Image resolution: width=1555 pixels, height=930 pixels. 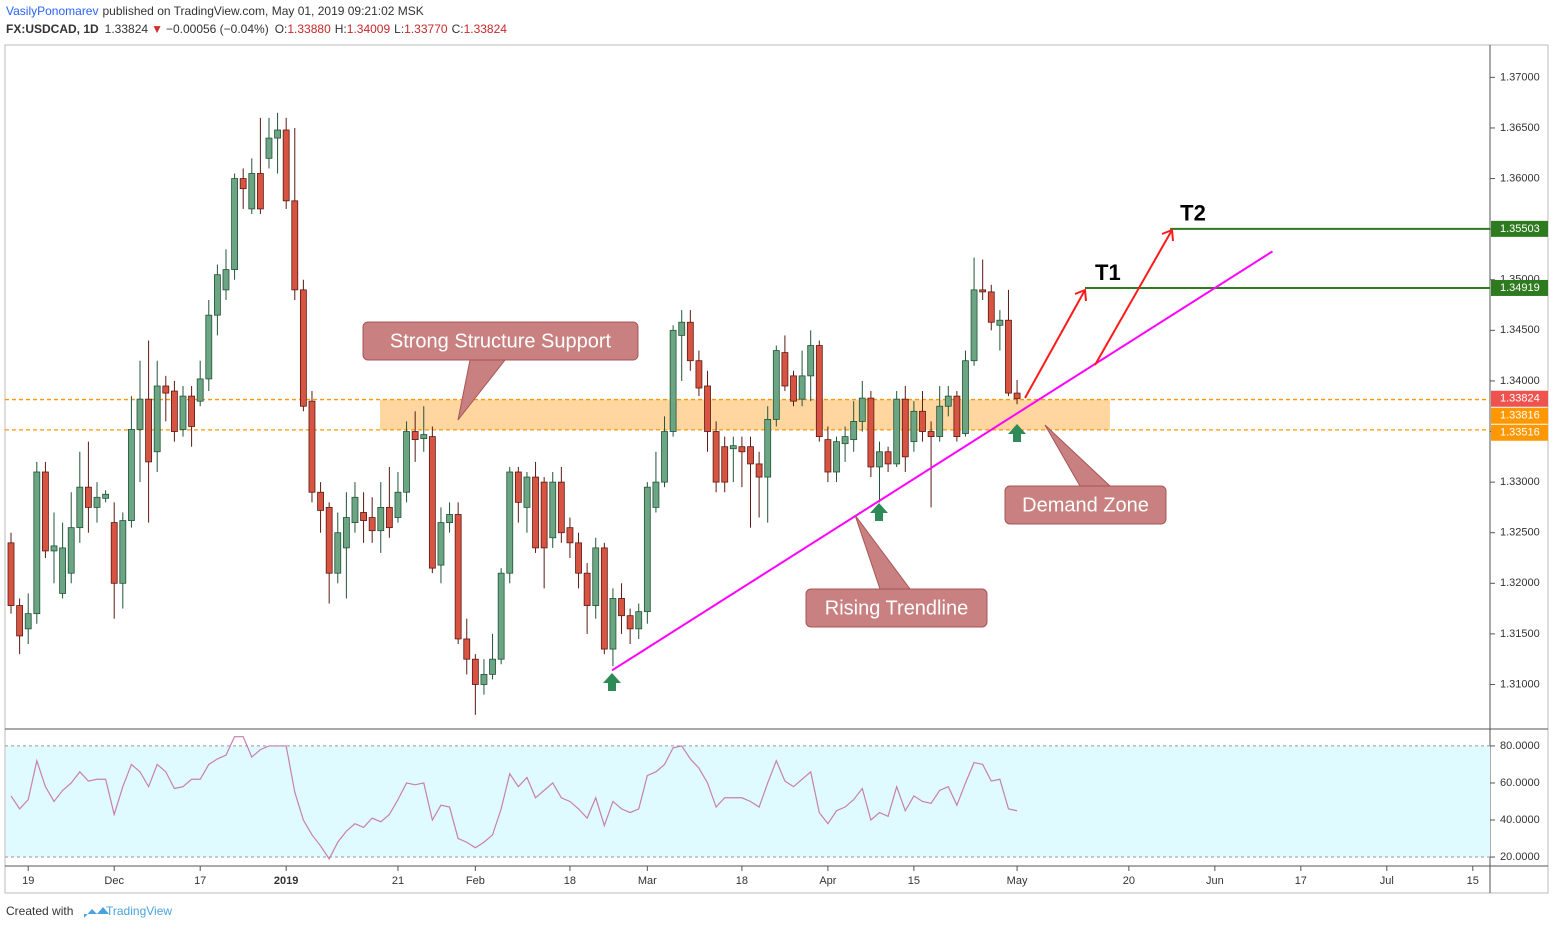 I want to click on x-tick-label: Jun, so click(x=1215, y=881).